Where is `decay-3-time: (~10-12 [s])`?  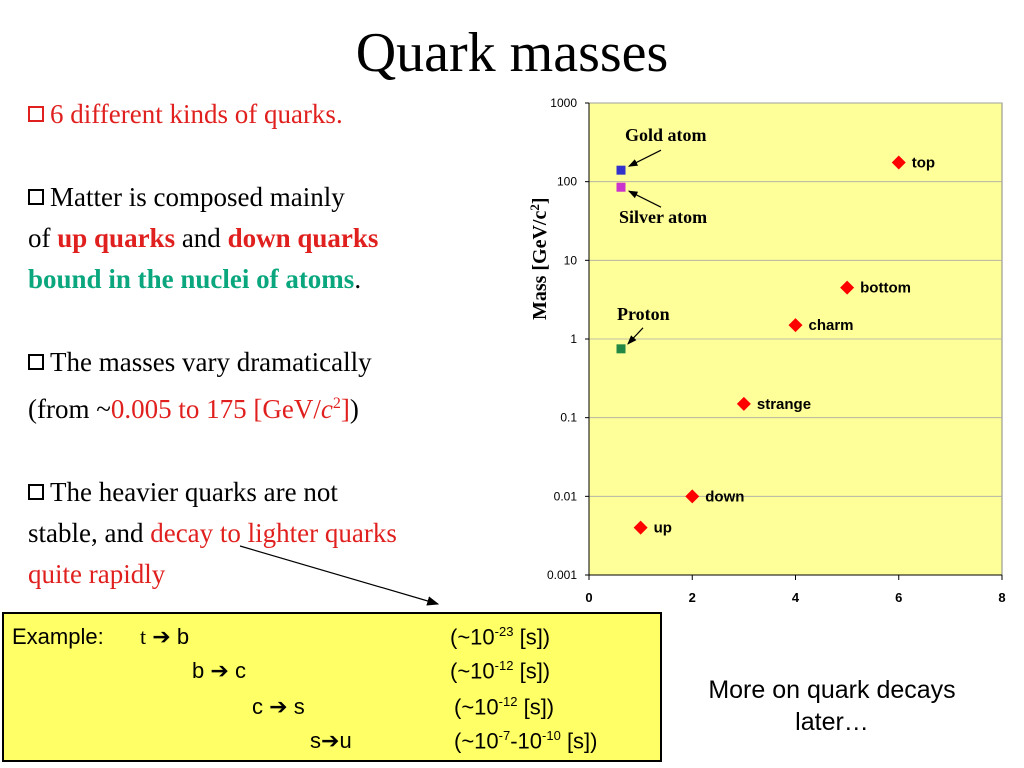
decay-3-time: (~10-12 [s]) is located at coordinates (504, 707).